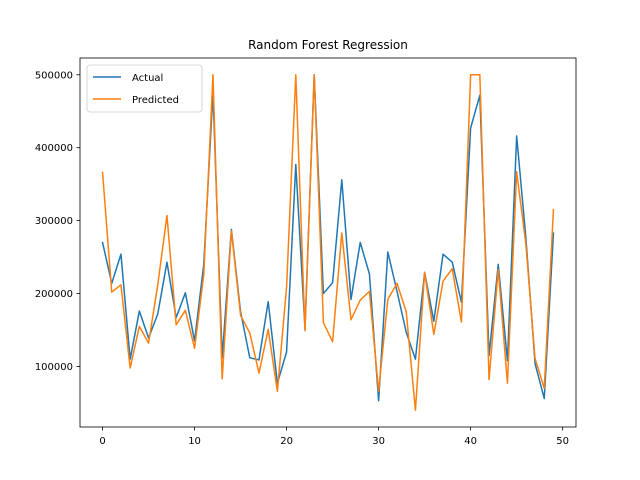  I want to click on y-tick-label: 200000, so click(54, 294).